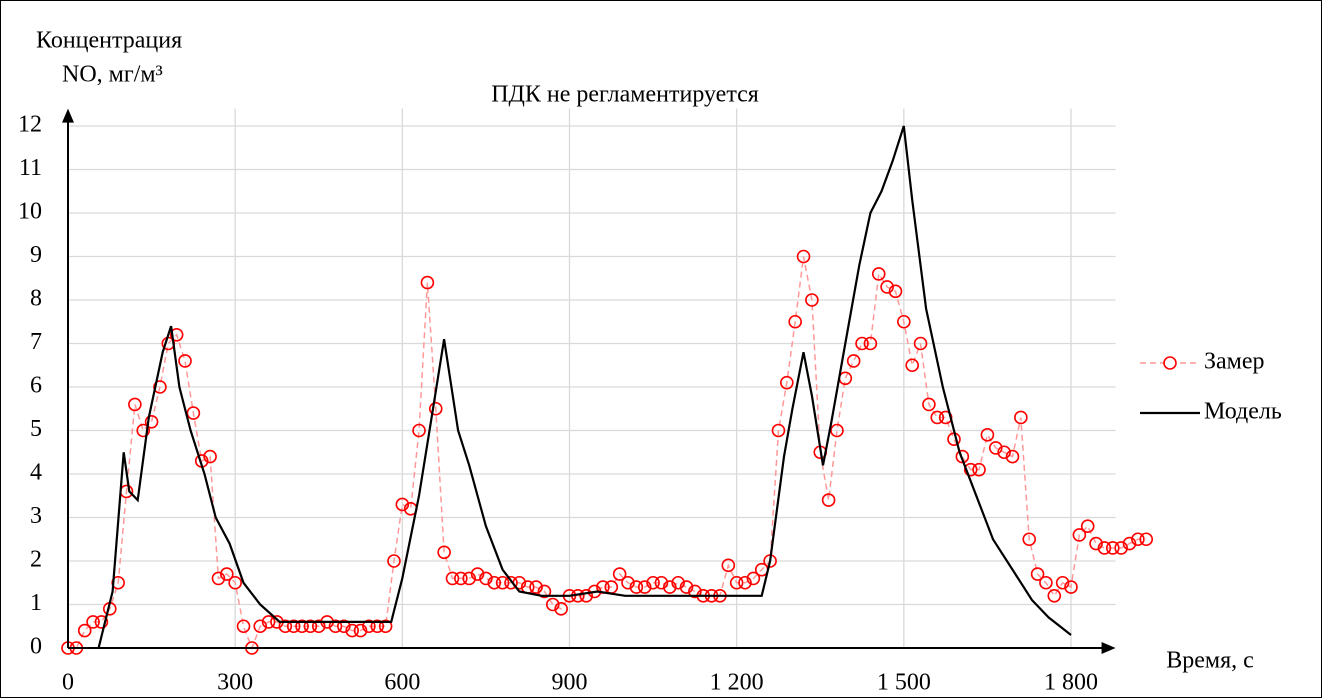 This screenshot has height=698, width=1322. Describe the element at coordinates (30, 212) in the screenshot. I see `y-tick-label: 10` at that location.